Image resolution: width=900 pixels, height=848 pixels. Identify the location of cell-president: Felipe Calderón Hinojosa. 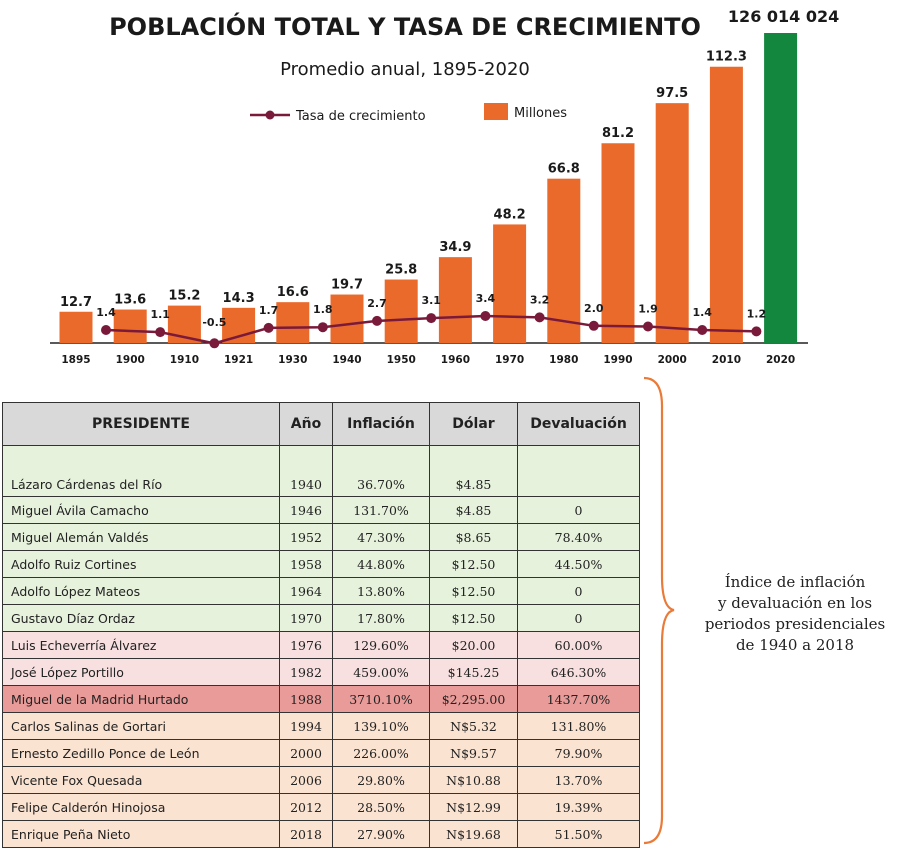
(141, 807).